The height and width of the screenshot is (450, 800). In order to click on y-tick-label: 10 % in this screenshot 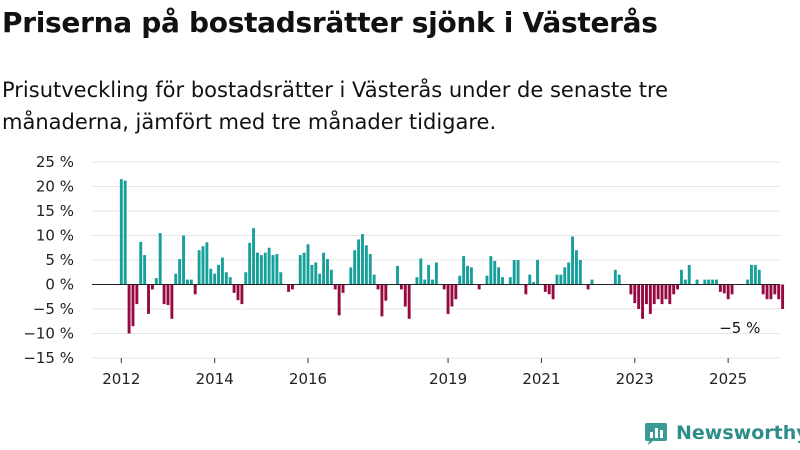, I will do `click(55, 236)`.